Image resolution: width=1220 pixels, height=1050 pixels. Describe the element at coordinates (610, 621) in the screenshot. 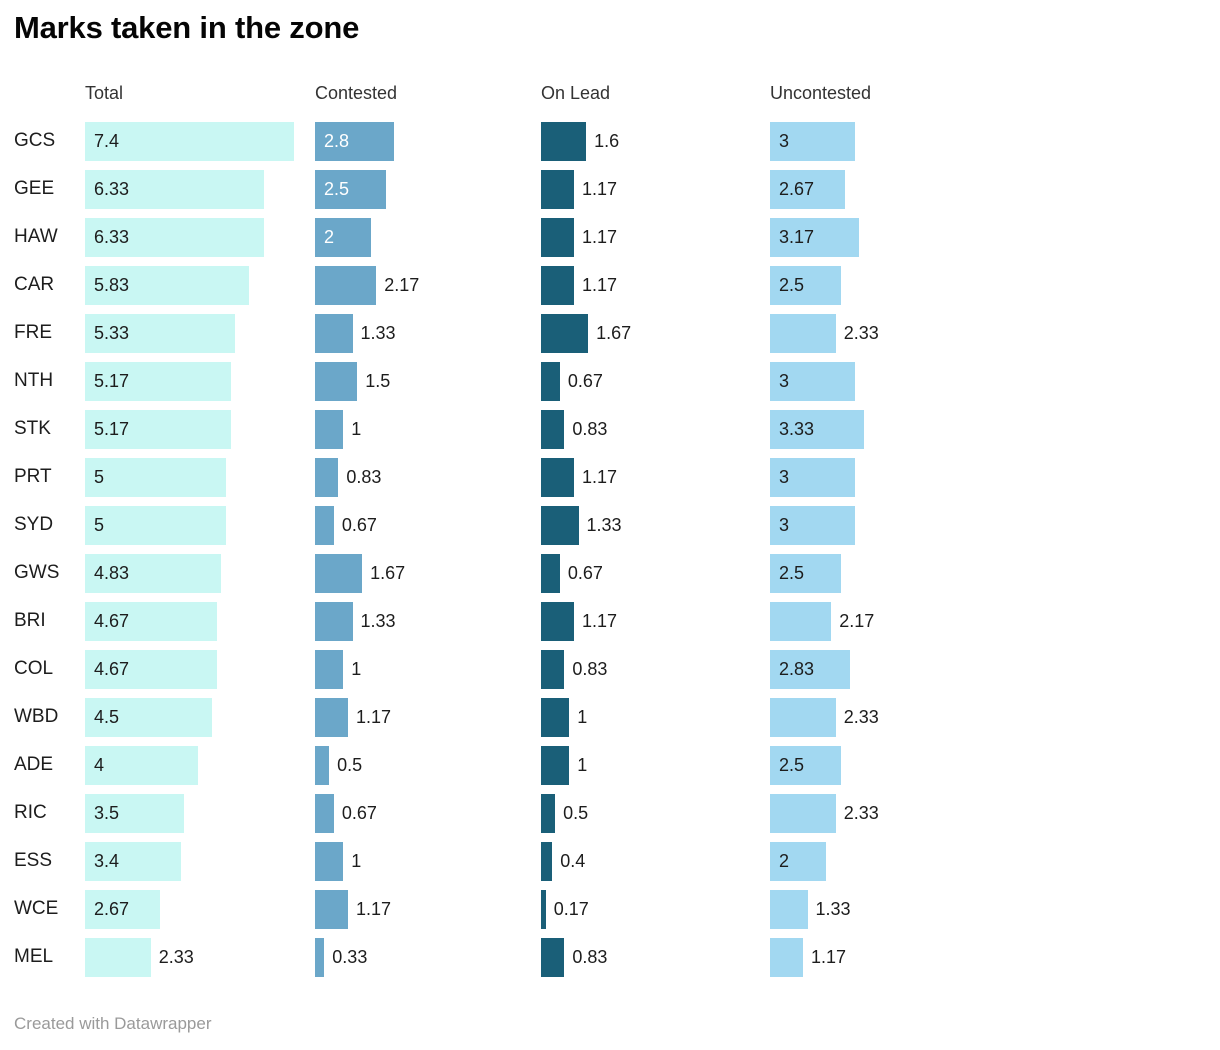

I see `table-row: BRI 4.67 1.33 1.17 2.17` at that location.